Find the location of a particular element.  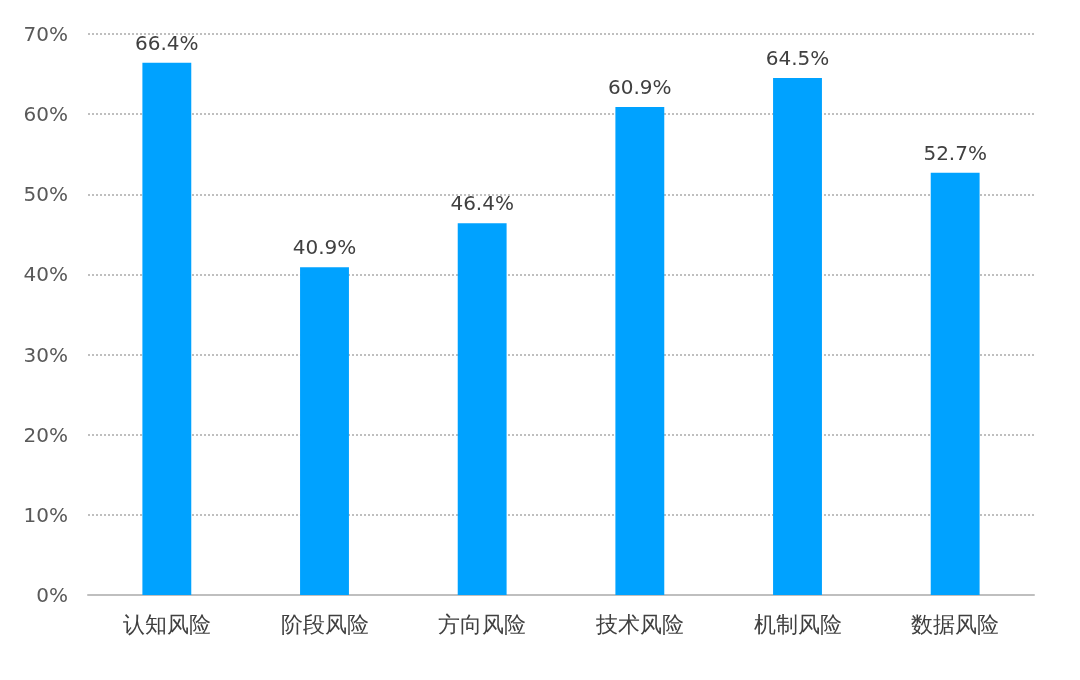

x-tick-label: 方向风险 is located at coordinates (482, 624).